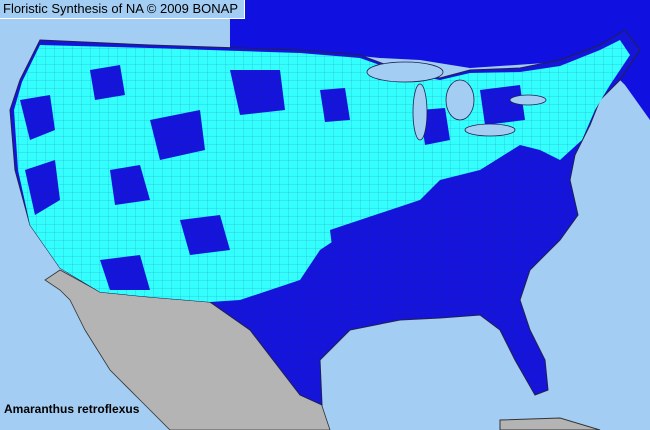 The image size is (650, 430). I want to click on species-label: Amaranthus retroflexus, so click(72, 409).